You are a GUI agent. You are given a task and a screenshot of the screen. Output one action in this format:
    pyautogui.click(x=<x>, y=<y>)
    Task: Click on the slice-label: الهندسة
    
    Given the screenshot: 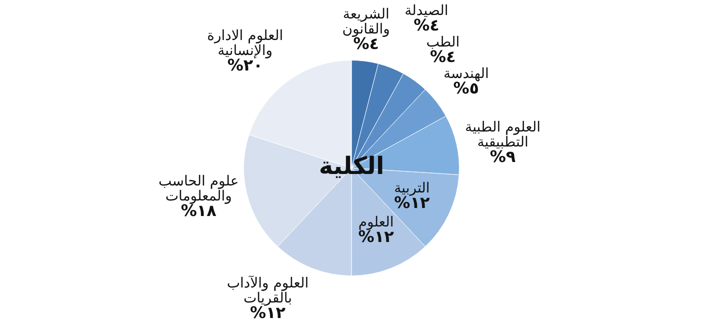 What is the action you would take?
    pyautogui.click(x=466, y=74)
    